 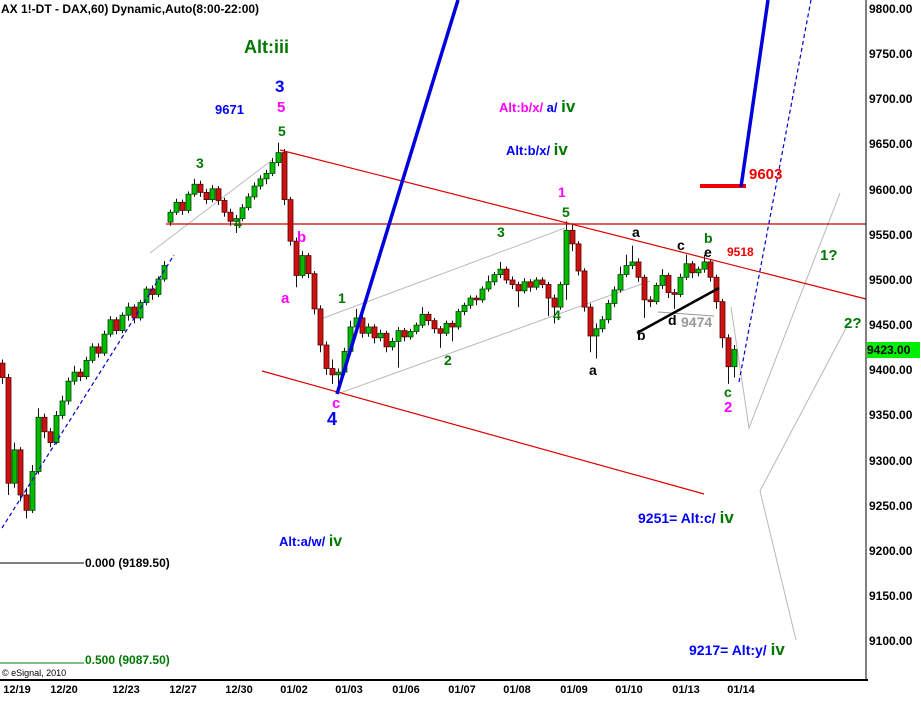 I want to click on label-text: Alt:b/x/, so click(x=530, y=150).